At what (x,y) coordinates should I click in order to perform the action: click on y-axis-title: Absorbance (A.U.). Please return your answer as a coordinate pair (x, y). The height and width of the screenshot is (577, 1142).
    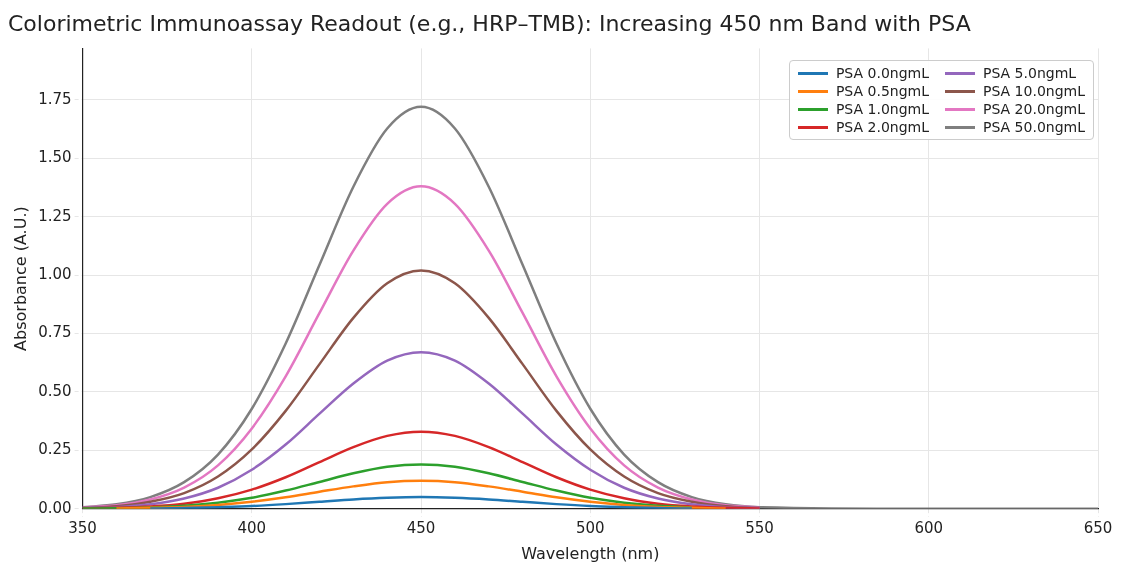
    Looking at the image, I should click on (20, 278).